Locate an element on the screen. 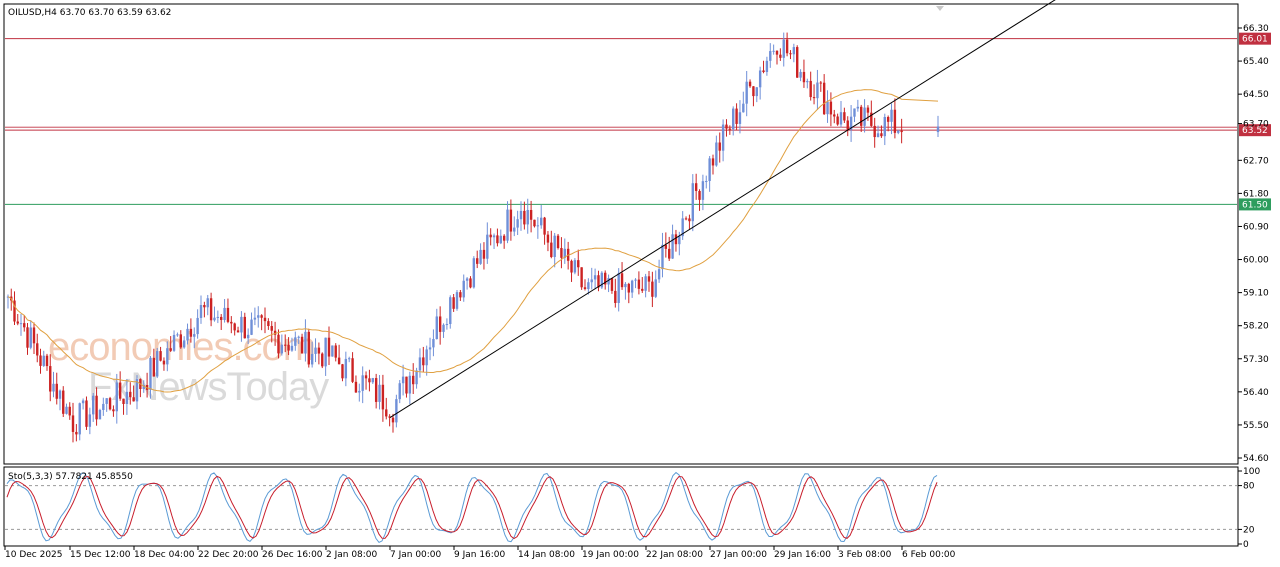 The image size is (1280, 567). price-tick-label: 60.90 is located at coordinates (1256, 227).